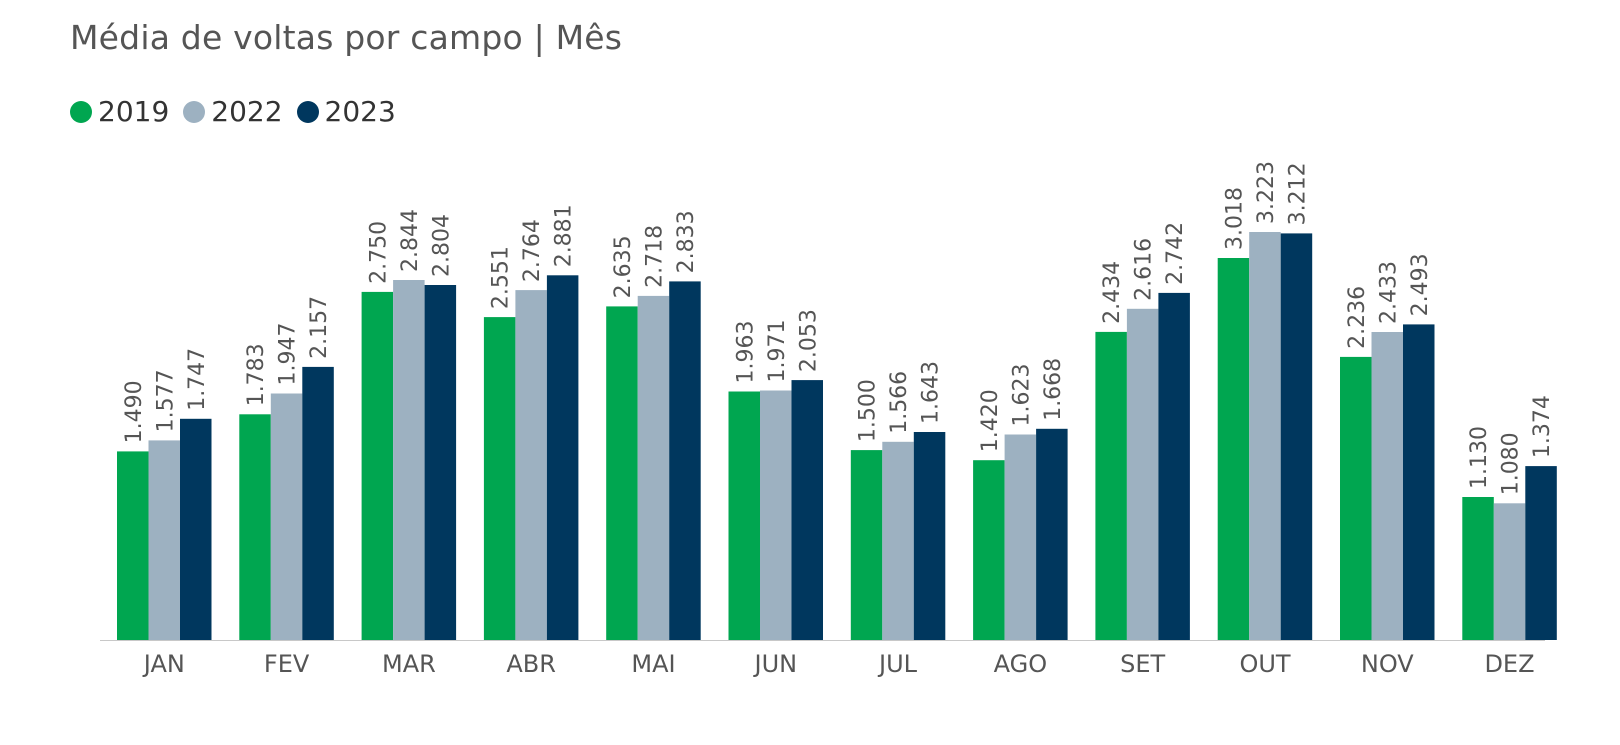  Describe the element at coordinates (1142, 474) in the screenshot. I see `bar-2022-set` at that location.